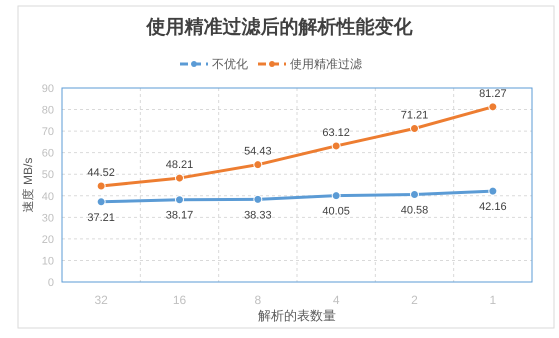  What do you see at coordinates (414, 116) in the screenshot?
I see `data-label: 71.21` at bounding box center [414, 116].